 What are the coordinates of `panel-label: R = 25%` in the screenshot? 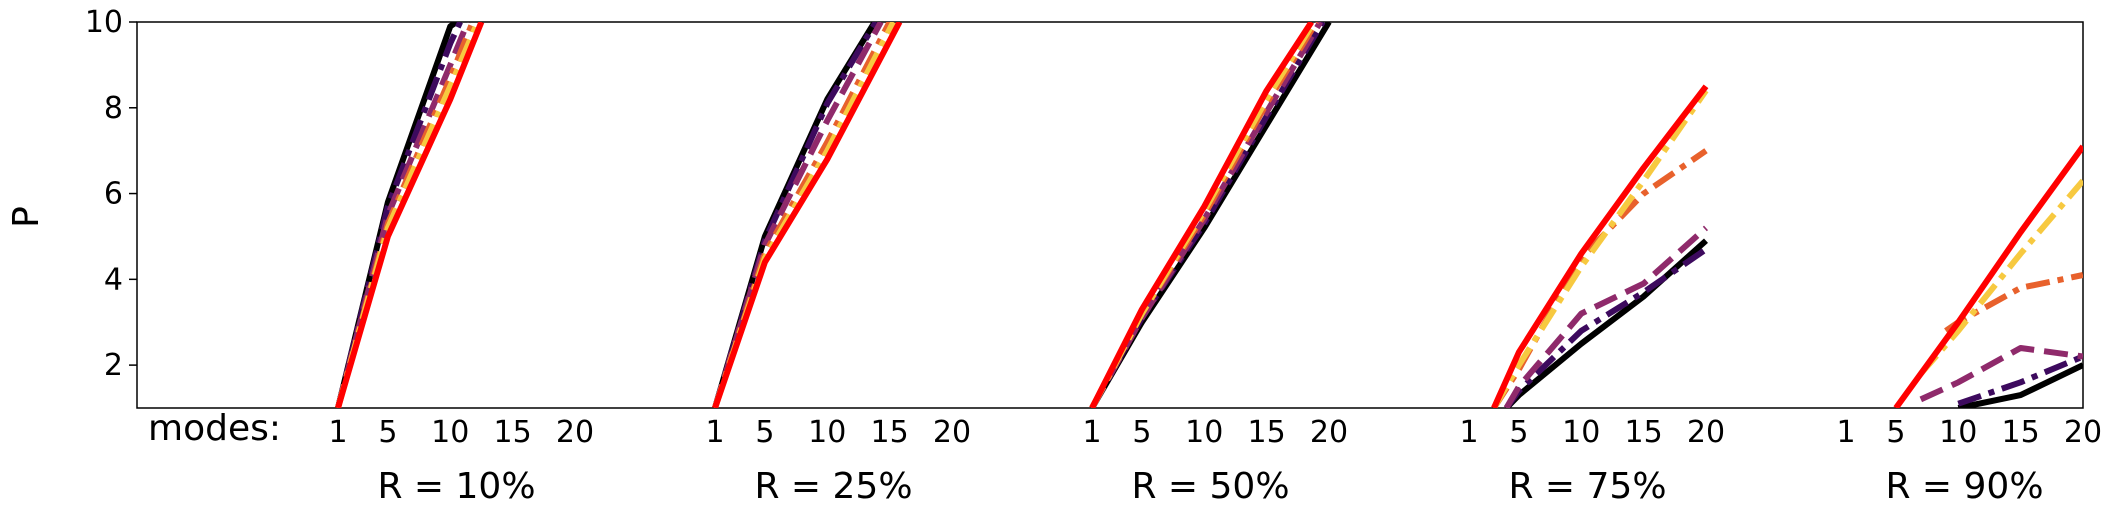 It's located at (833, 486).